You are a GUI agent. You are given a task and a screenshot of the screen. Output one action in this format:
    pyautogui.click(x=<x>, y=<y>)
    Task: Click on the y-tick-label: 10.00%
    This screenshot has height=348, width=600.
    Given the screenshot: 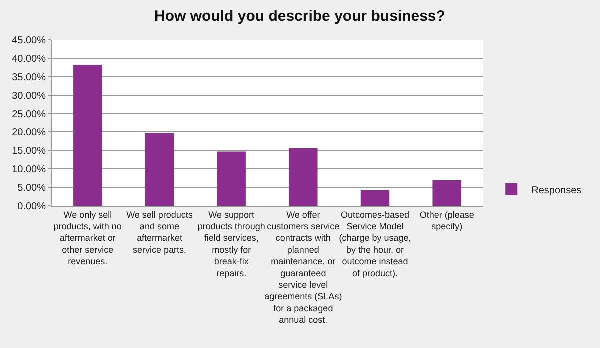 What is the action you would take?
    pyautogui.click(x=29, y=170)
    